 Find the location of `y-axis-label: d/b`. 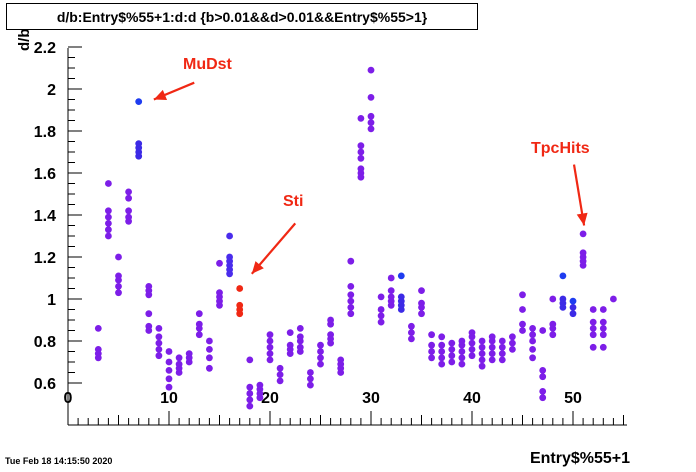

y-axis-label: d/b is located at coordinates (24, 40).